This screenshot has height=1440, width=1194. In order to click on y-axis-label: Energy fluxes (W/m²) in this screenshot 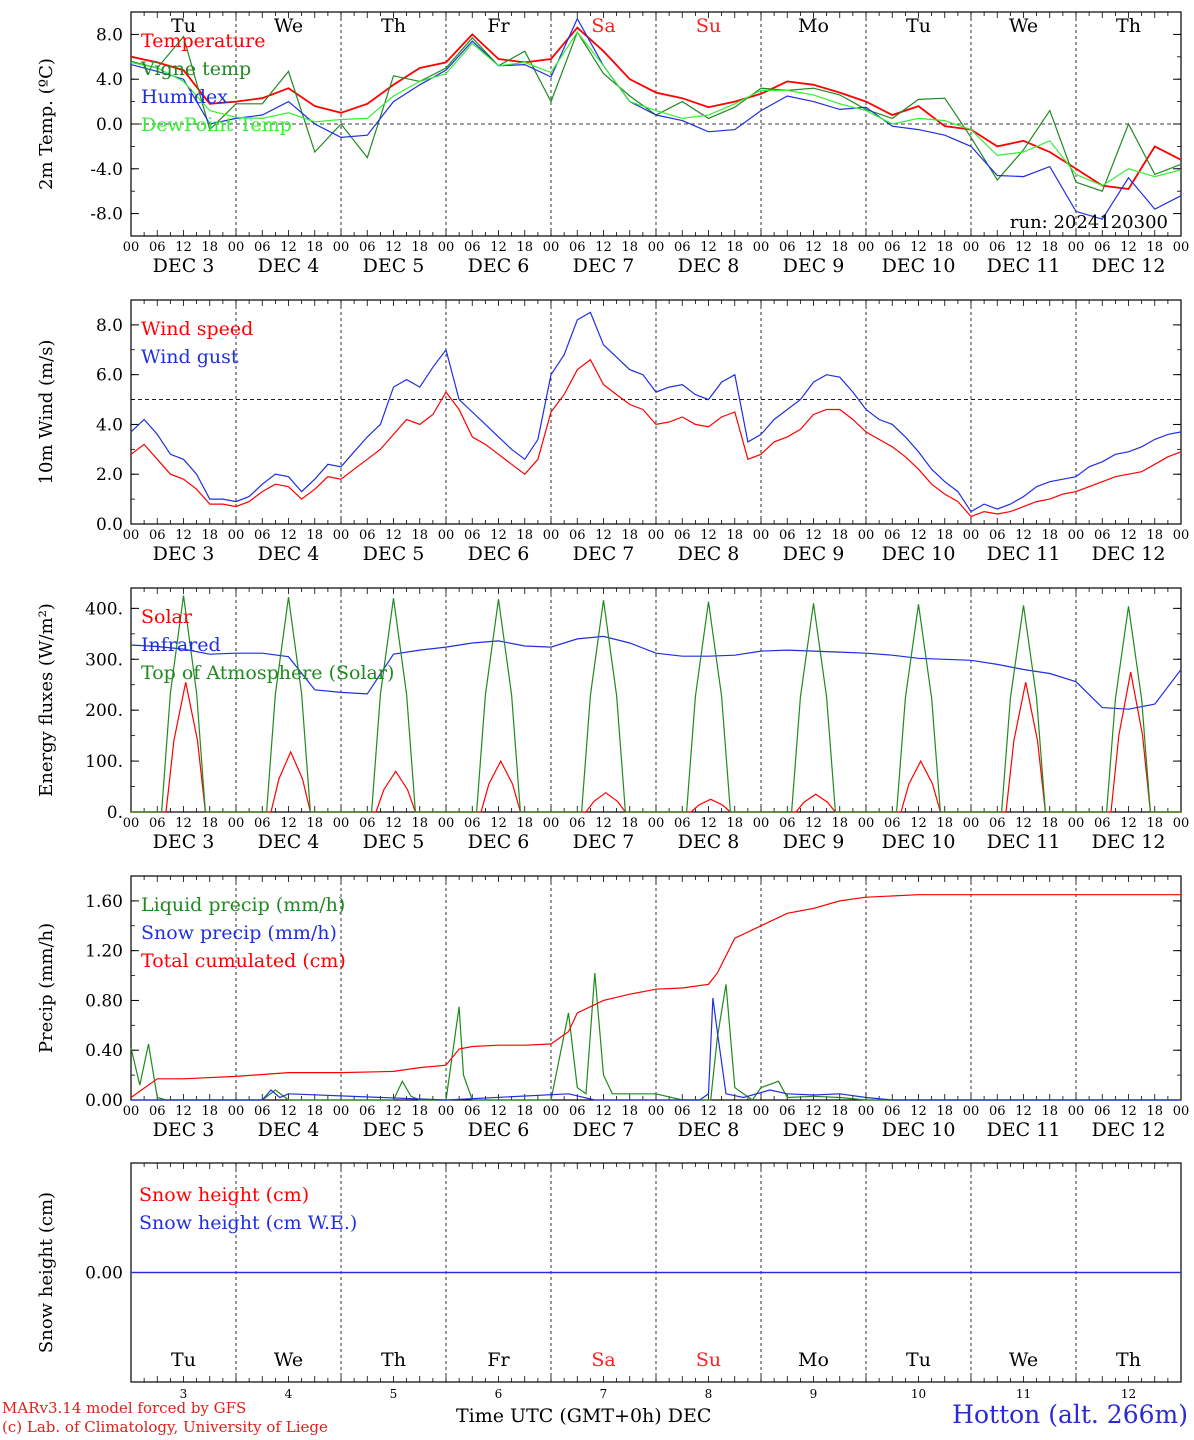, I will do `click(46, 700)`.